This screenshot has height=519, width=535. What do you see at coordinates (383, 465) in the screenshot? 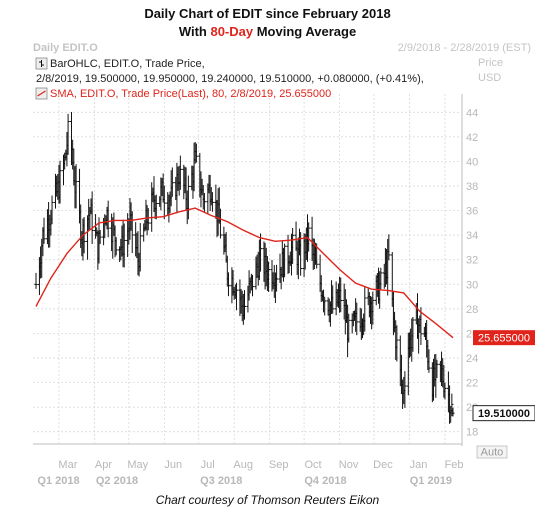
I see `x-month-label: Dec` at bounding box center [383, 465].